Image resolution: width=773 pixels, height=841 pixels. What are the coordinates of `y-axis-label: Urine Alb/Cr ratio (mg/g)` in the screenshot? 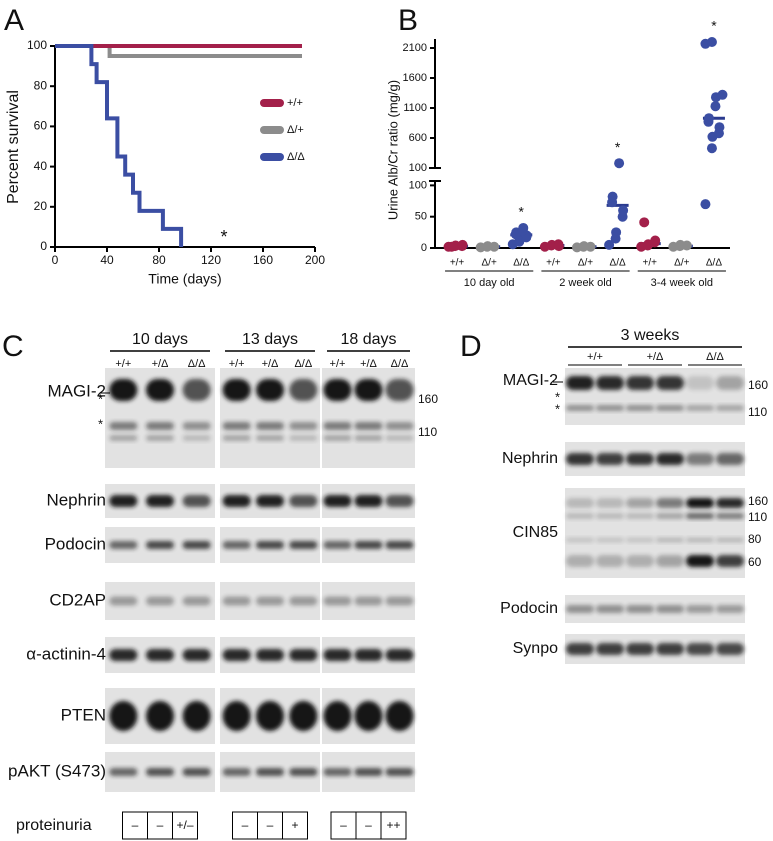 It's located at (392, 150).